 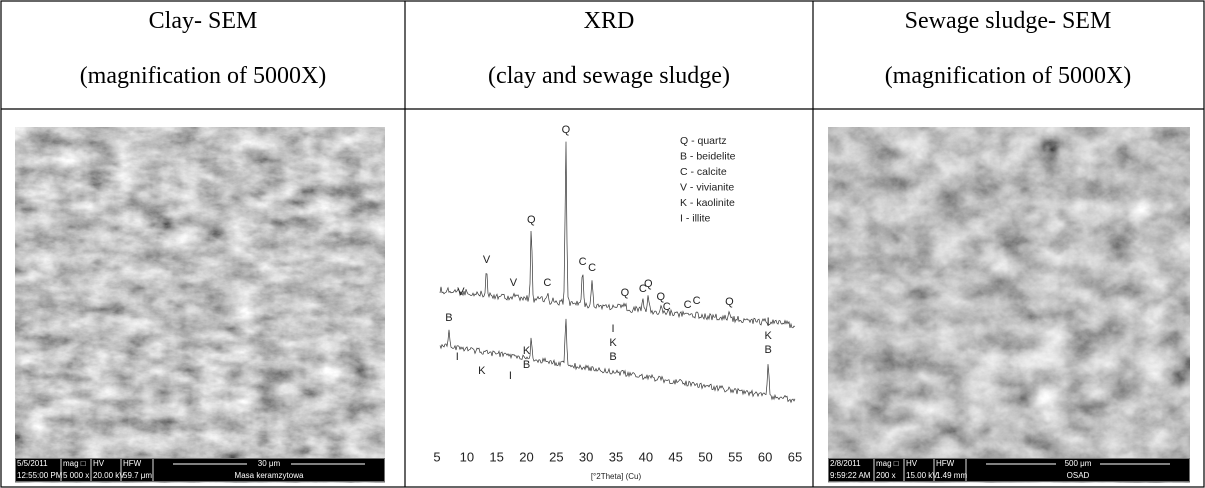 What do you see at coordinates (1008, 21) in the screenshot?
I see `header-title: Sewage sludge- SEM` at bounding box center [1008, 21].